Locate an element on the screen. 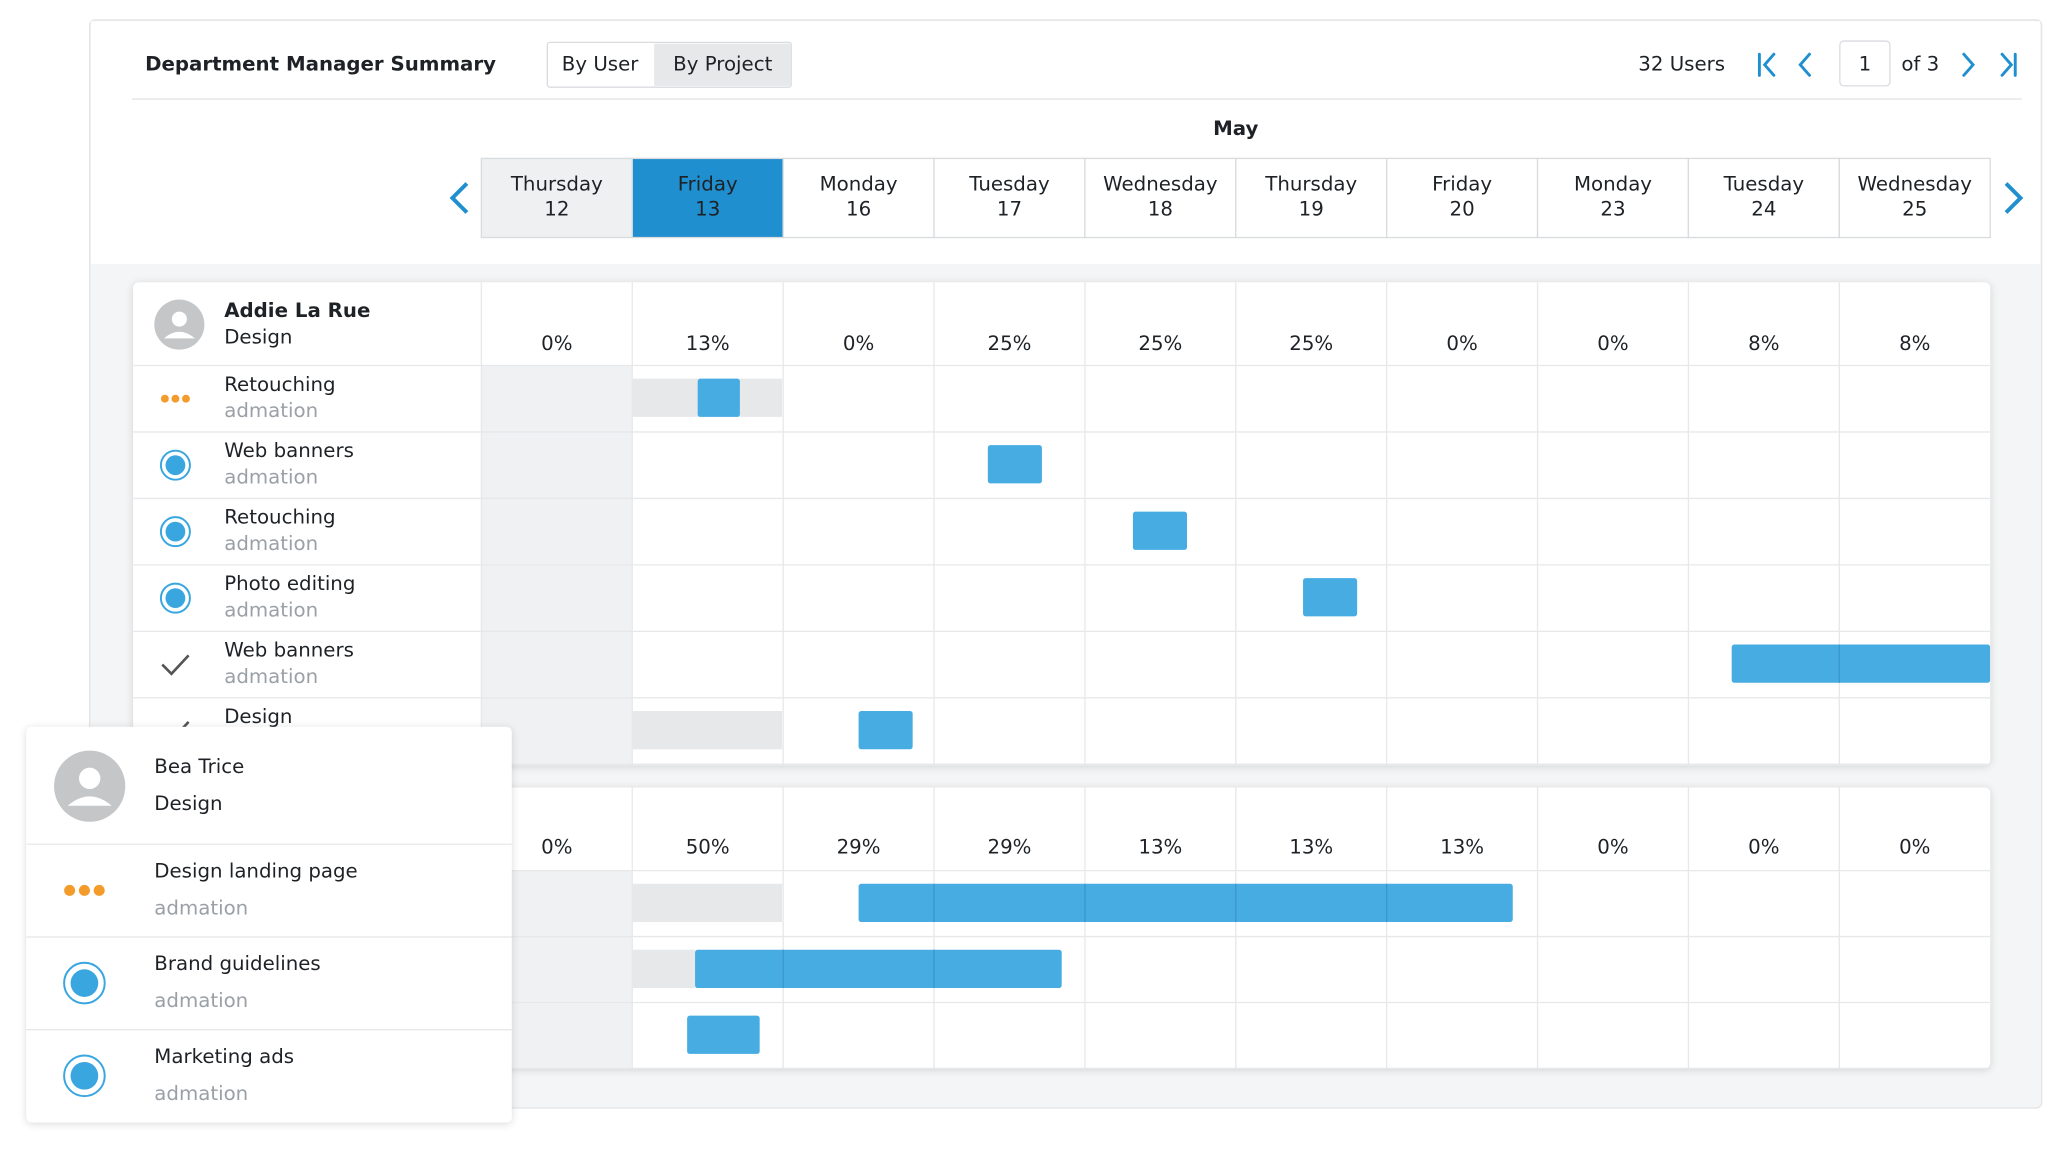 The image size is (2068, 1153). last-page is located at coordinates (2008, 64).